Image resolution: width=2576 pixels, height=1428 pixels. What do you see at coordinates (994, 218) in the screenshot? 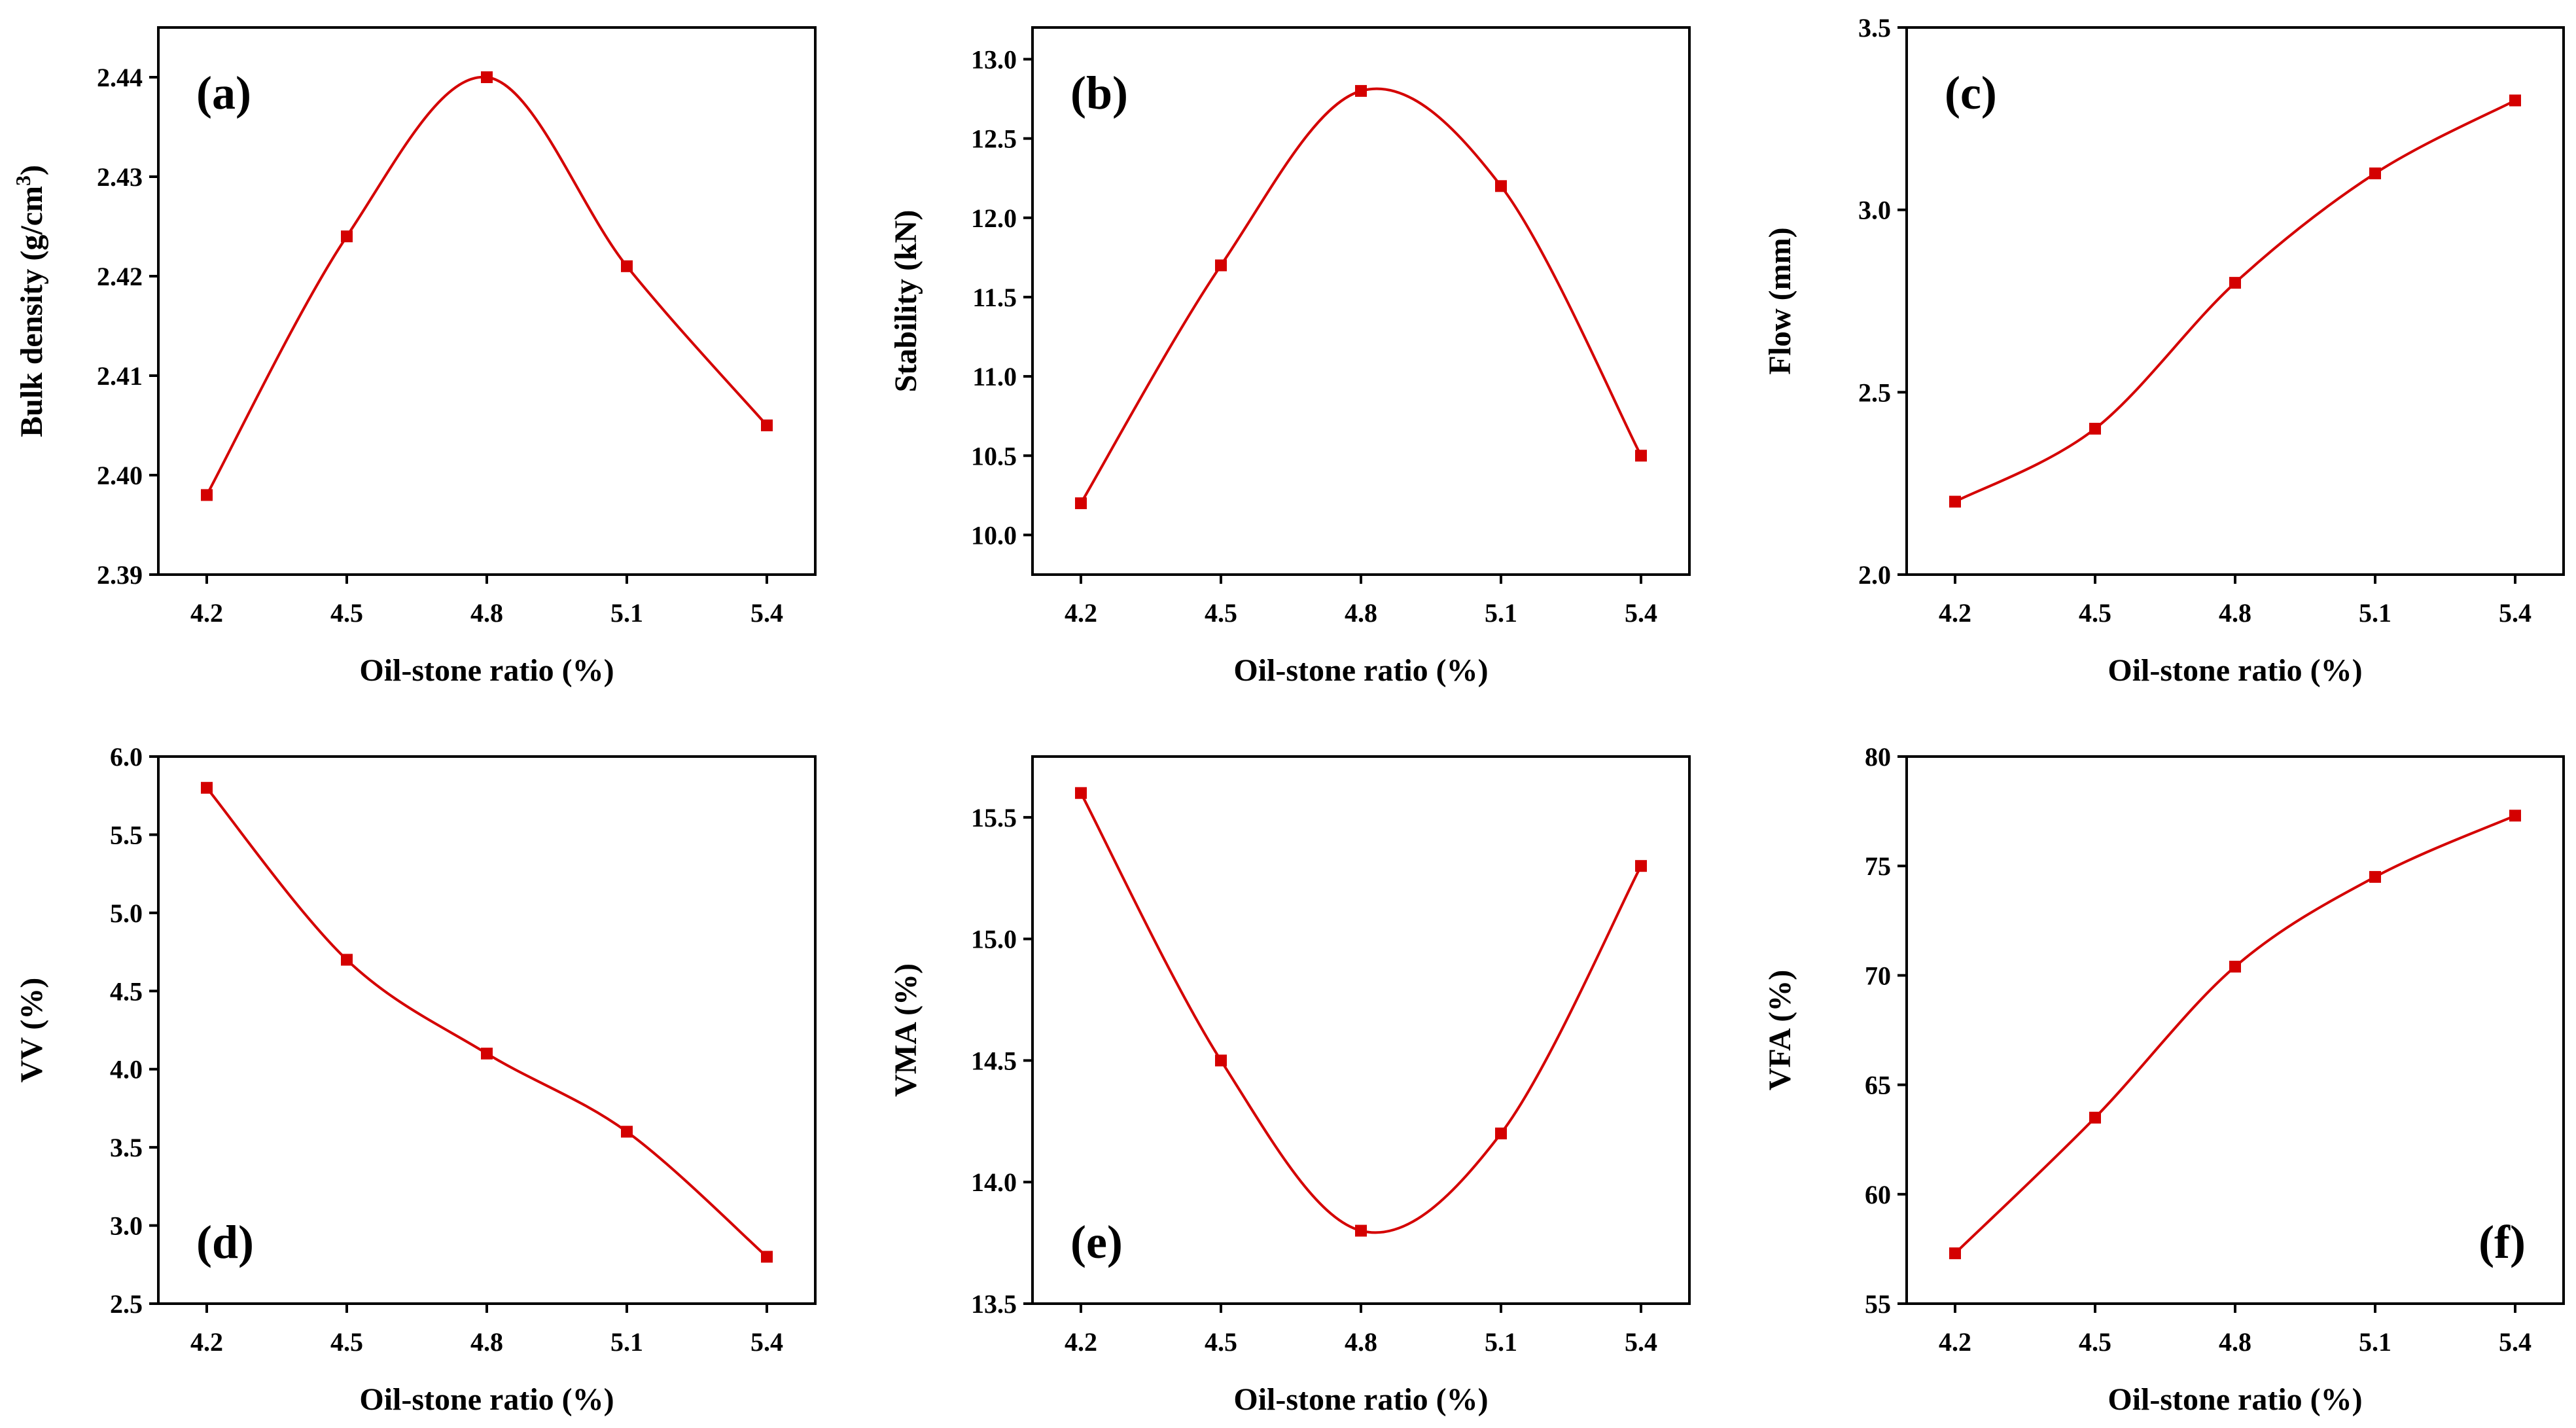
I see `y-tick-label: 12.0` at bounding box center [994, 218].